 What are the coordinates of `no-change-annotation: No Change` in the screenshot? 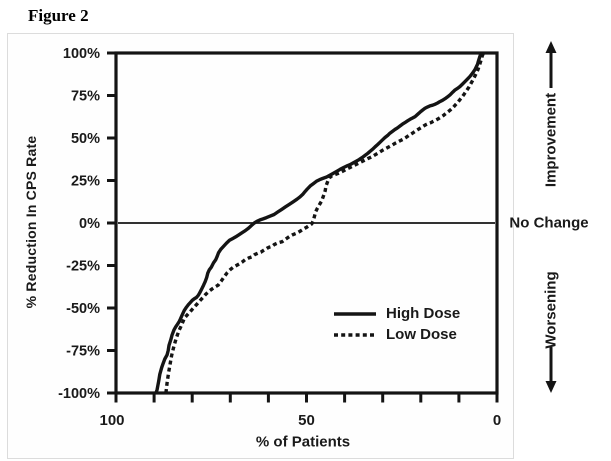 It's located at (549, 223).